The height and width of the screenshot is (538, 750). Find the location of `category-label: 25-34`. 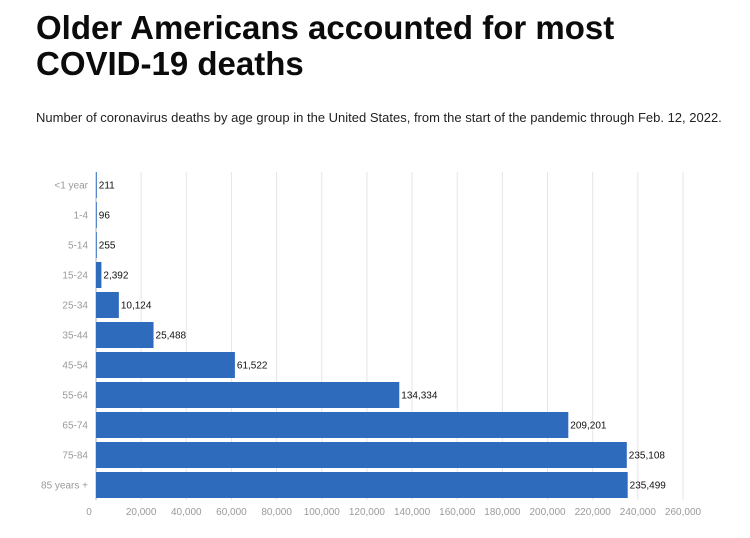

category-label: 25-34 is located at coordinates (75, 306).